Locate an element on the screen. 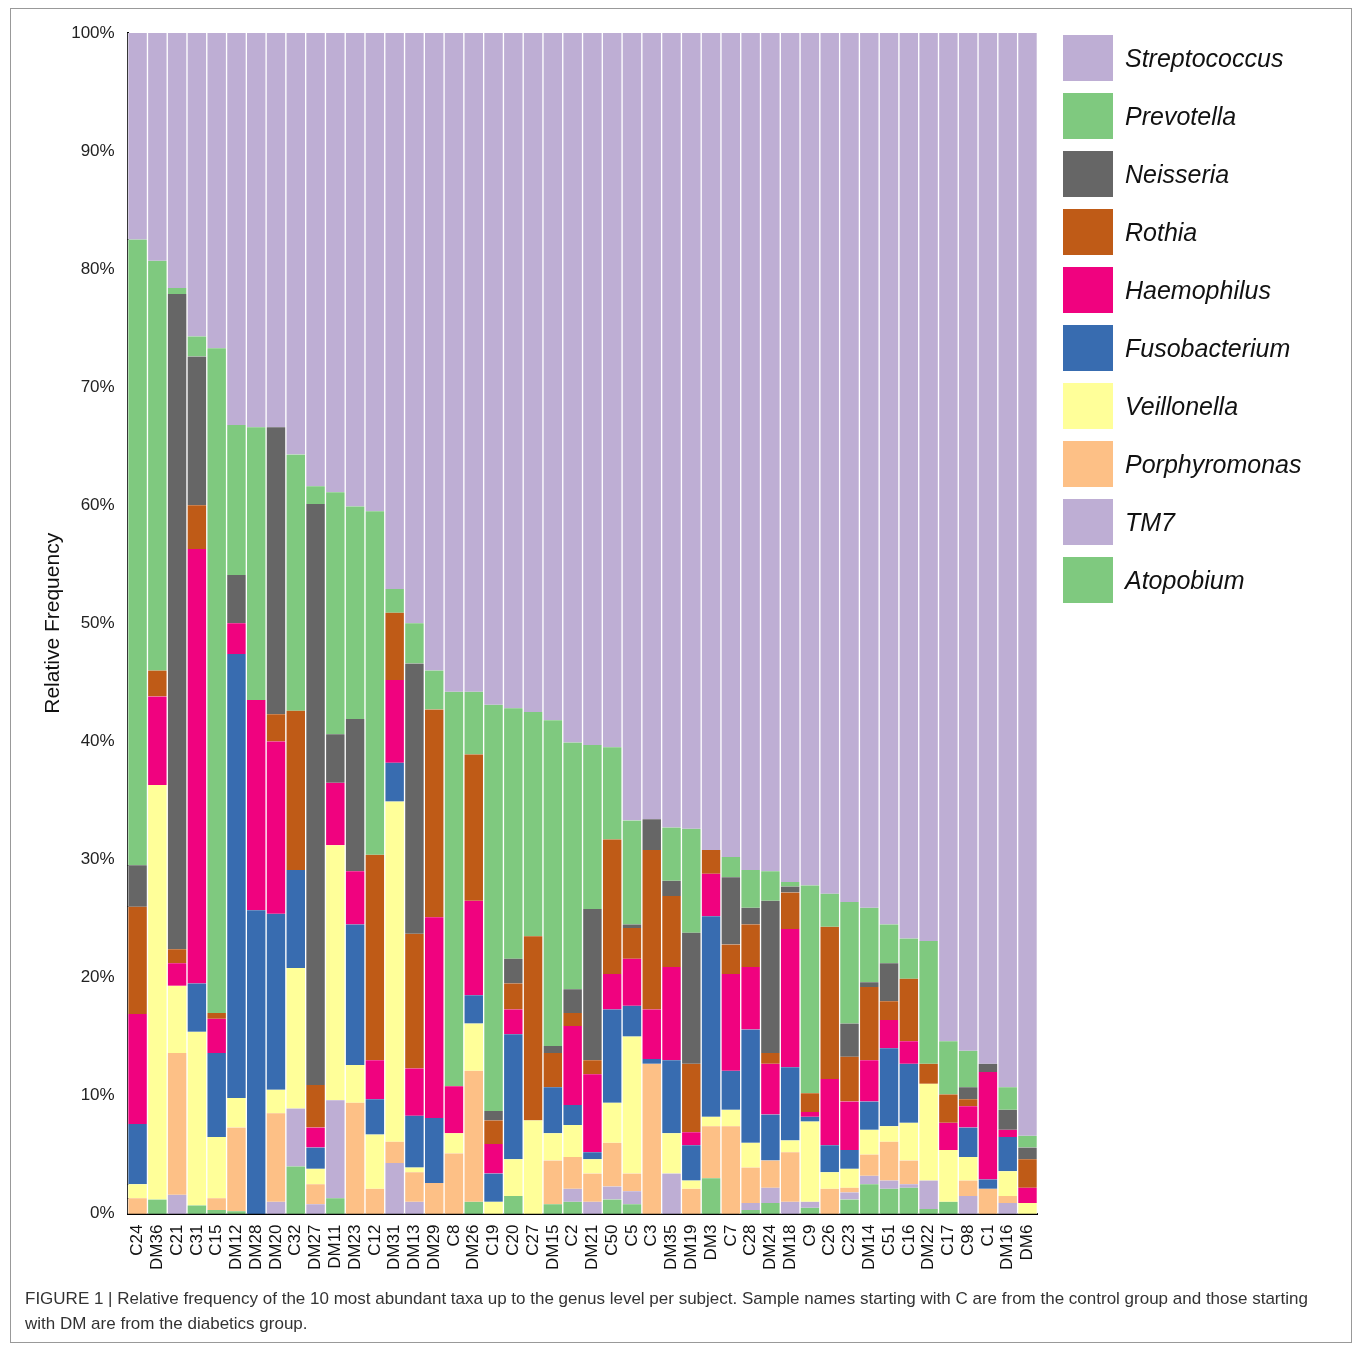 This screenshot has height=1349, width=1358. y-tick-label: 20% is located at coordinates (97, 977).